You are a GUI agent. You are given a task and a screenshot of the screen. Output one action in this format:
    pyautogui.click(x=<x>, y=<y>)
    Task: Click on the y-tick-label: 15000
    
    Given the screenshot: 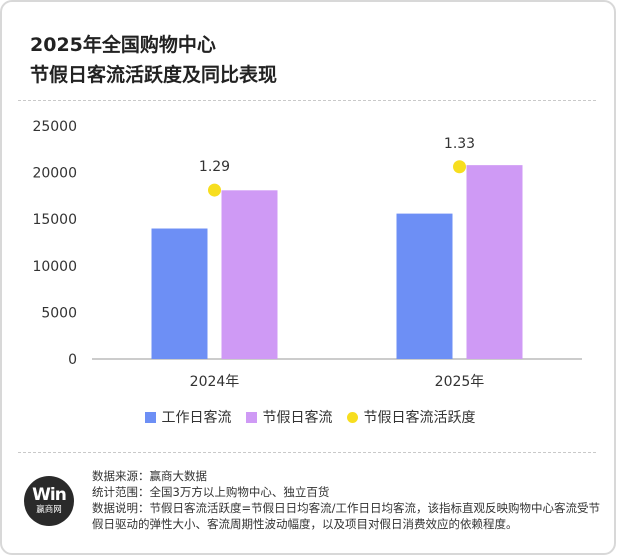 What is the action you would take?
    pyautogui.click(x=54, y=220)
    